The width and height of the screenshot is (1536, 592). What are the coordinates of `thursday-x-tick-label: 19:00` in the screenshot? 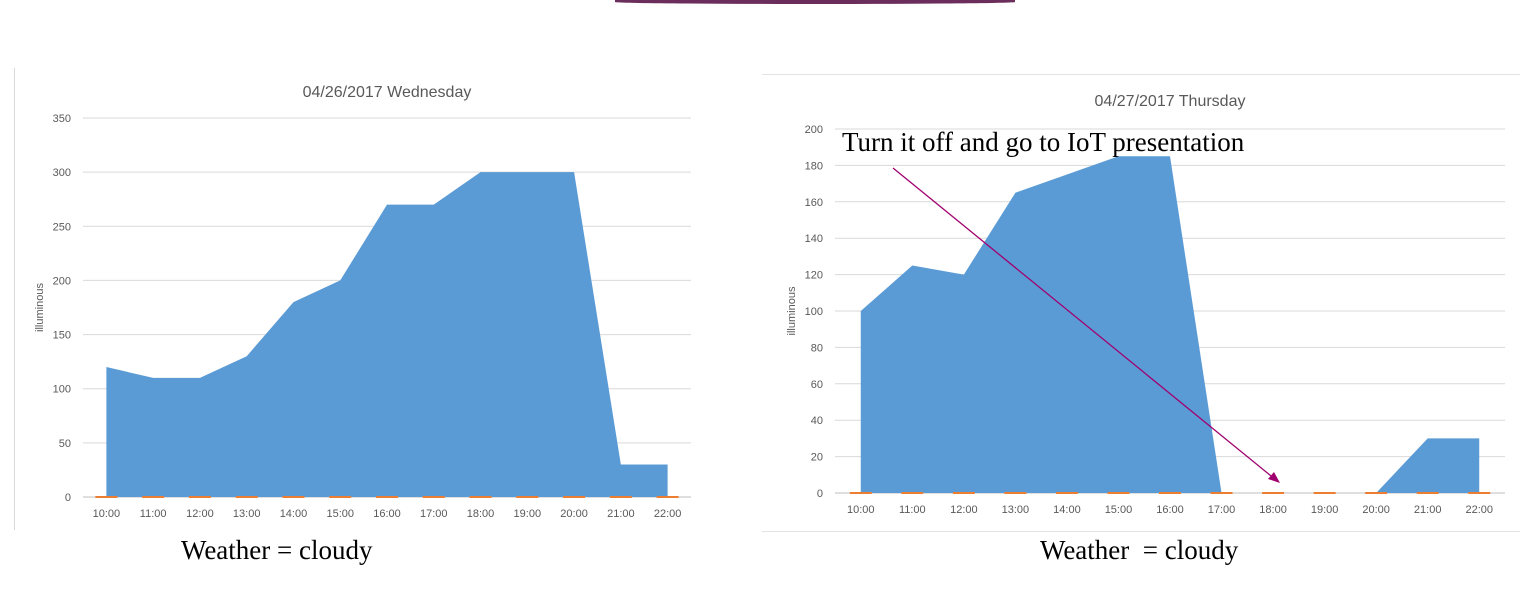 It's located at (1325, 510).